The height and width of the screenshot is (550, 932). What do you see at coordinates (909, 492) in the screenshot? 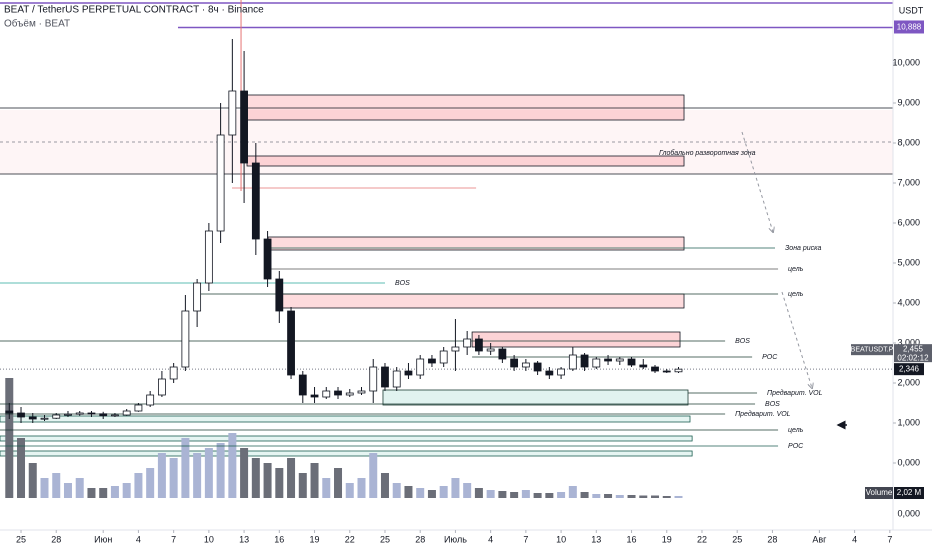
I see `volume-tag-label: 2,02 M` at bounding box center [909, 492].